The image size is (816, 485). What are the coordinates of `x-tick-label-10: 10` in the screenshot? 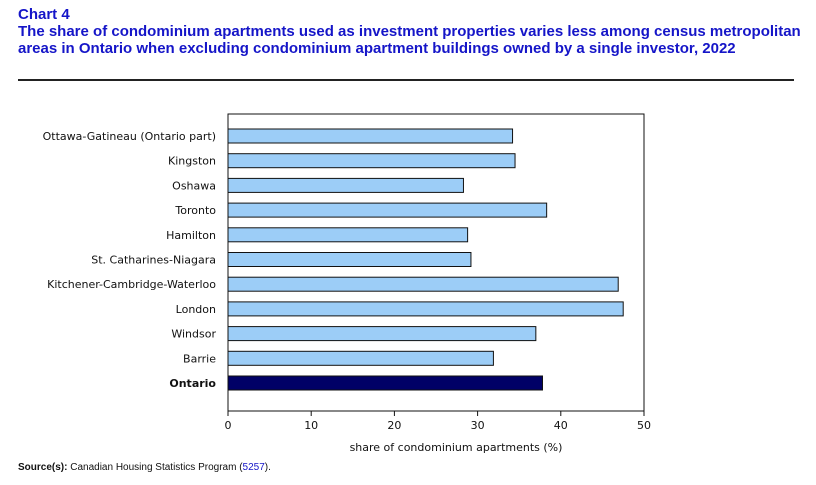 It's located at (311, 425).